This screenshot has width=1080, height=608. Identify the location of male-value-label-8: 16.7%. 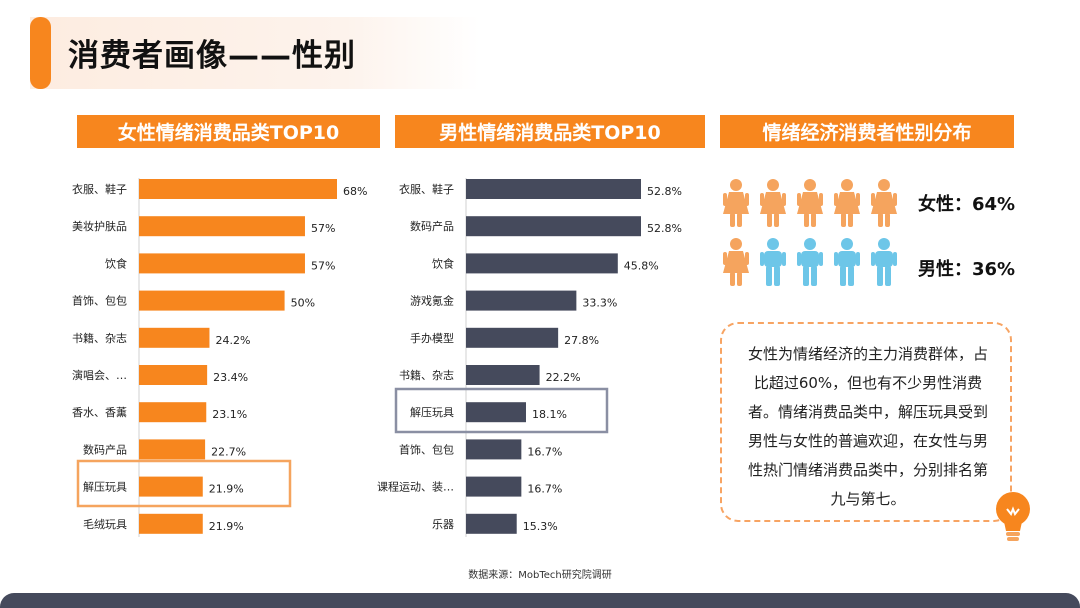
(544, 451).